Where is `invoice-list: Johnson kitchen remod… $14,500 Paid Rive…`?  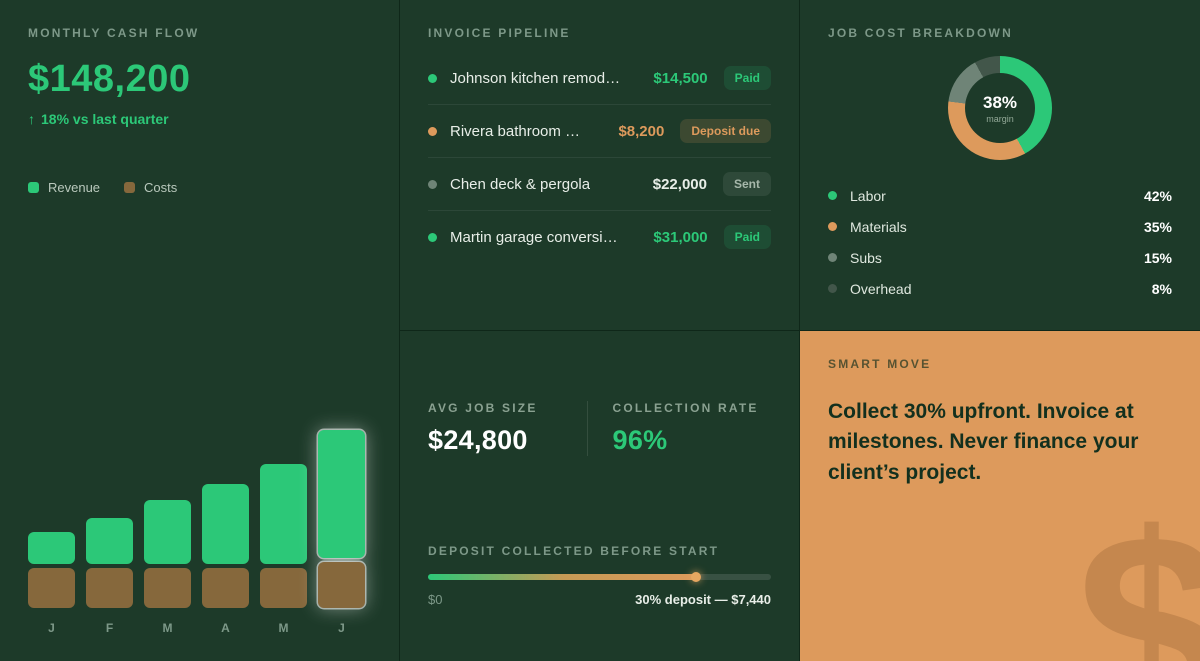
invoice-list: Johnson kitchen remod… $14,500 Paid Rive… is located at coordinates (599, 157).